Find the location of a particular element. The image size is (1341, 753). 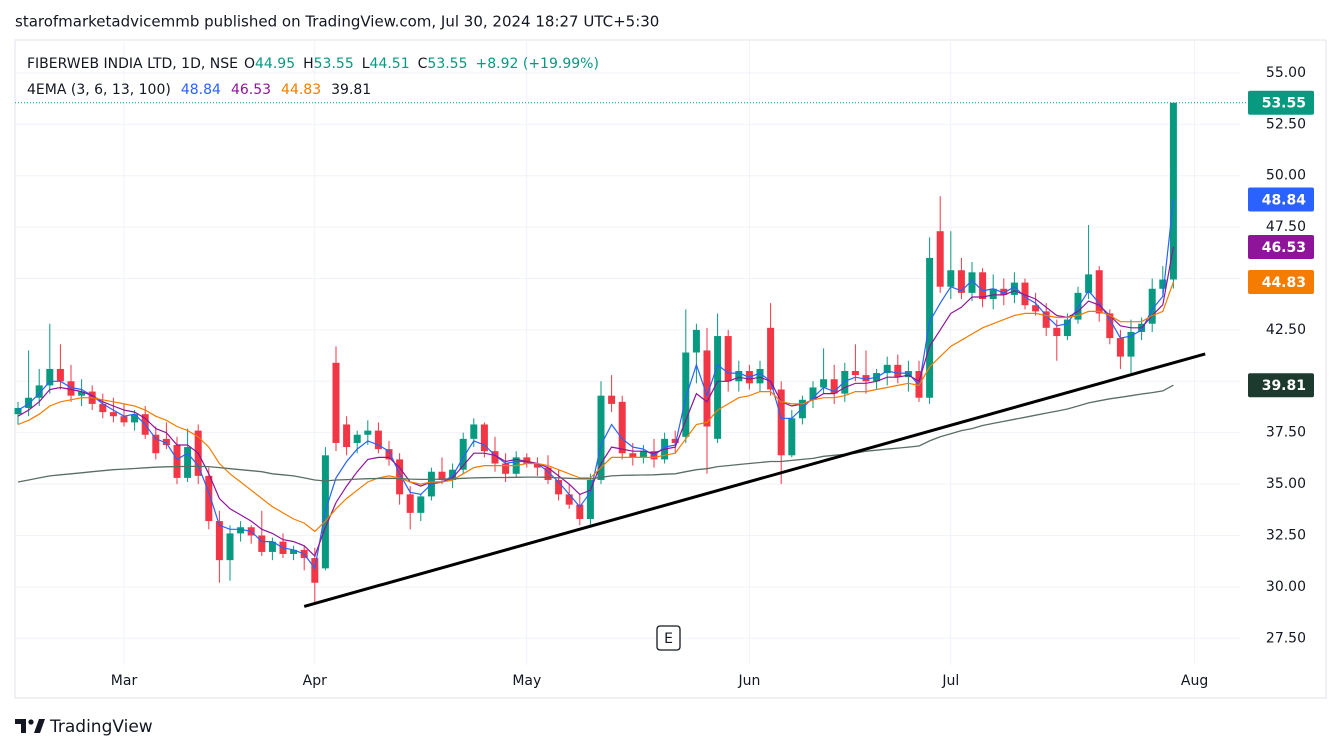

y-tick-label: 30.00 is located at coordinates (1286, 587).